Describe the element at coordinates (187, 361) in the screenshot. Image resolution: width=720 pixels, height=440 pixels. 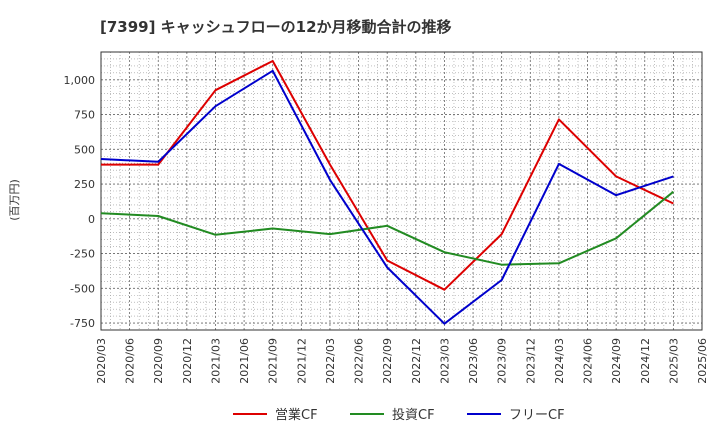
I see `x-tick-label: 2020/12` at that location.